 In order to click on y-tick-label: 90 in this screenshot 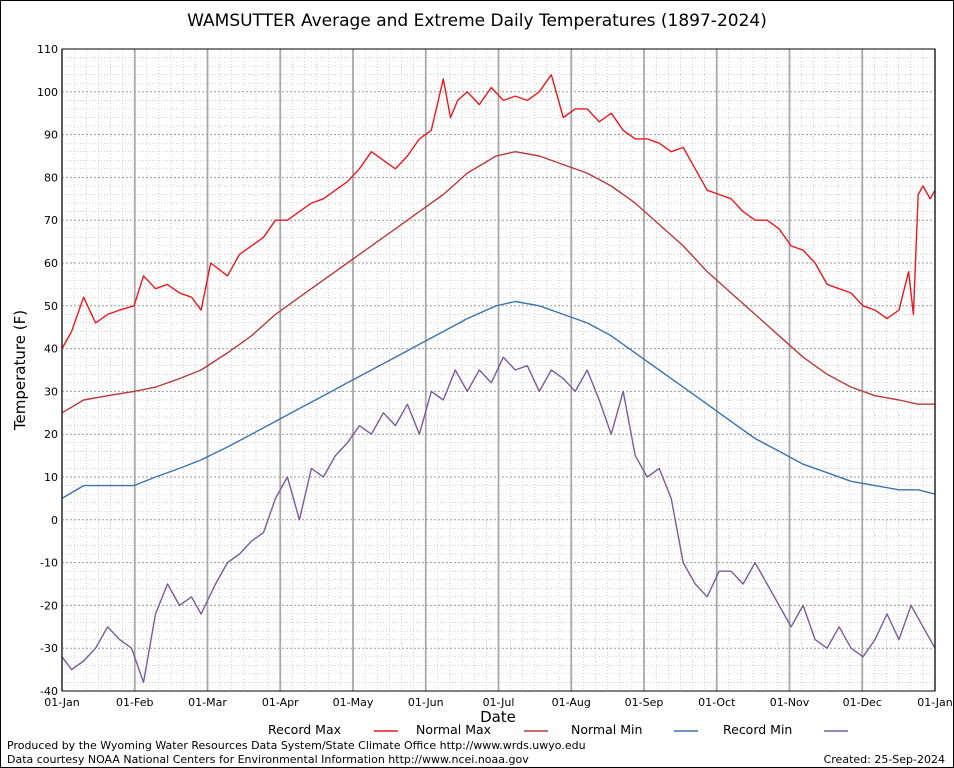, I will do `click(51, 135)`.